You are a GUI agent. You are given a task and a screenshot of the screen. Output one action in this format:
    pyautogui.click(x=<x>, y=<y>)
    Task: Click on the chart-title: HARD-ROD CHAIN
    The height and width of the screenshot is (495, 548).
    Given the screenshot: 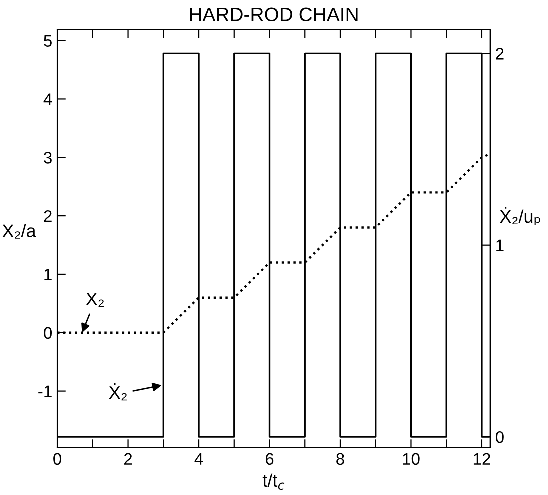 What is the action you would take?
    pyautogui.click(x=274, y=15)
    